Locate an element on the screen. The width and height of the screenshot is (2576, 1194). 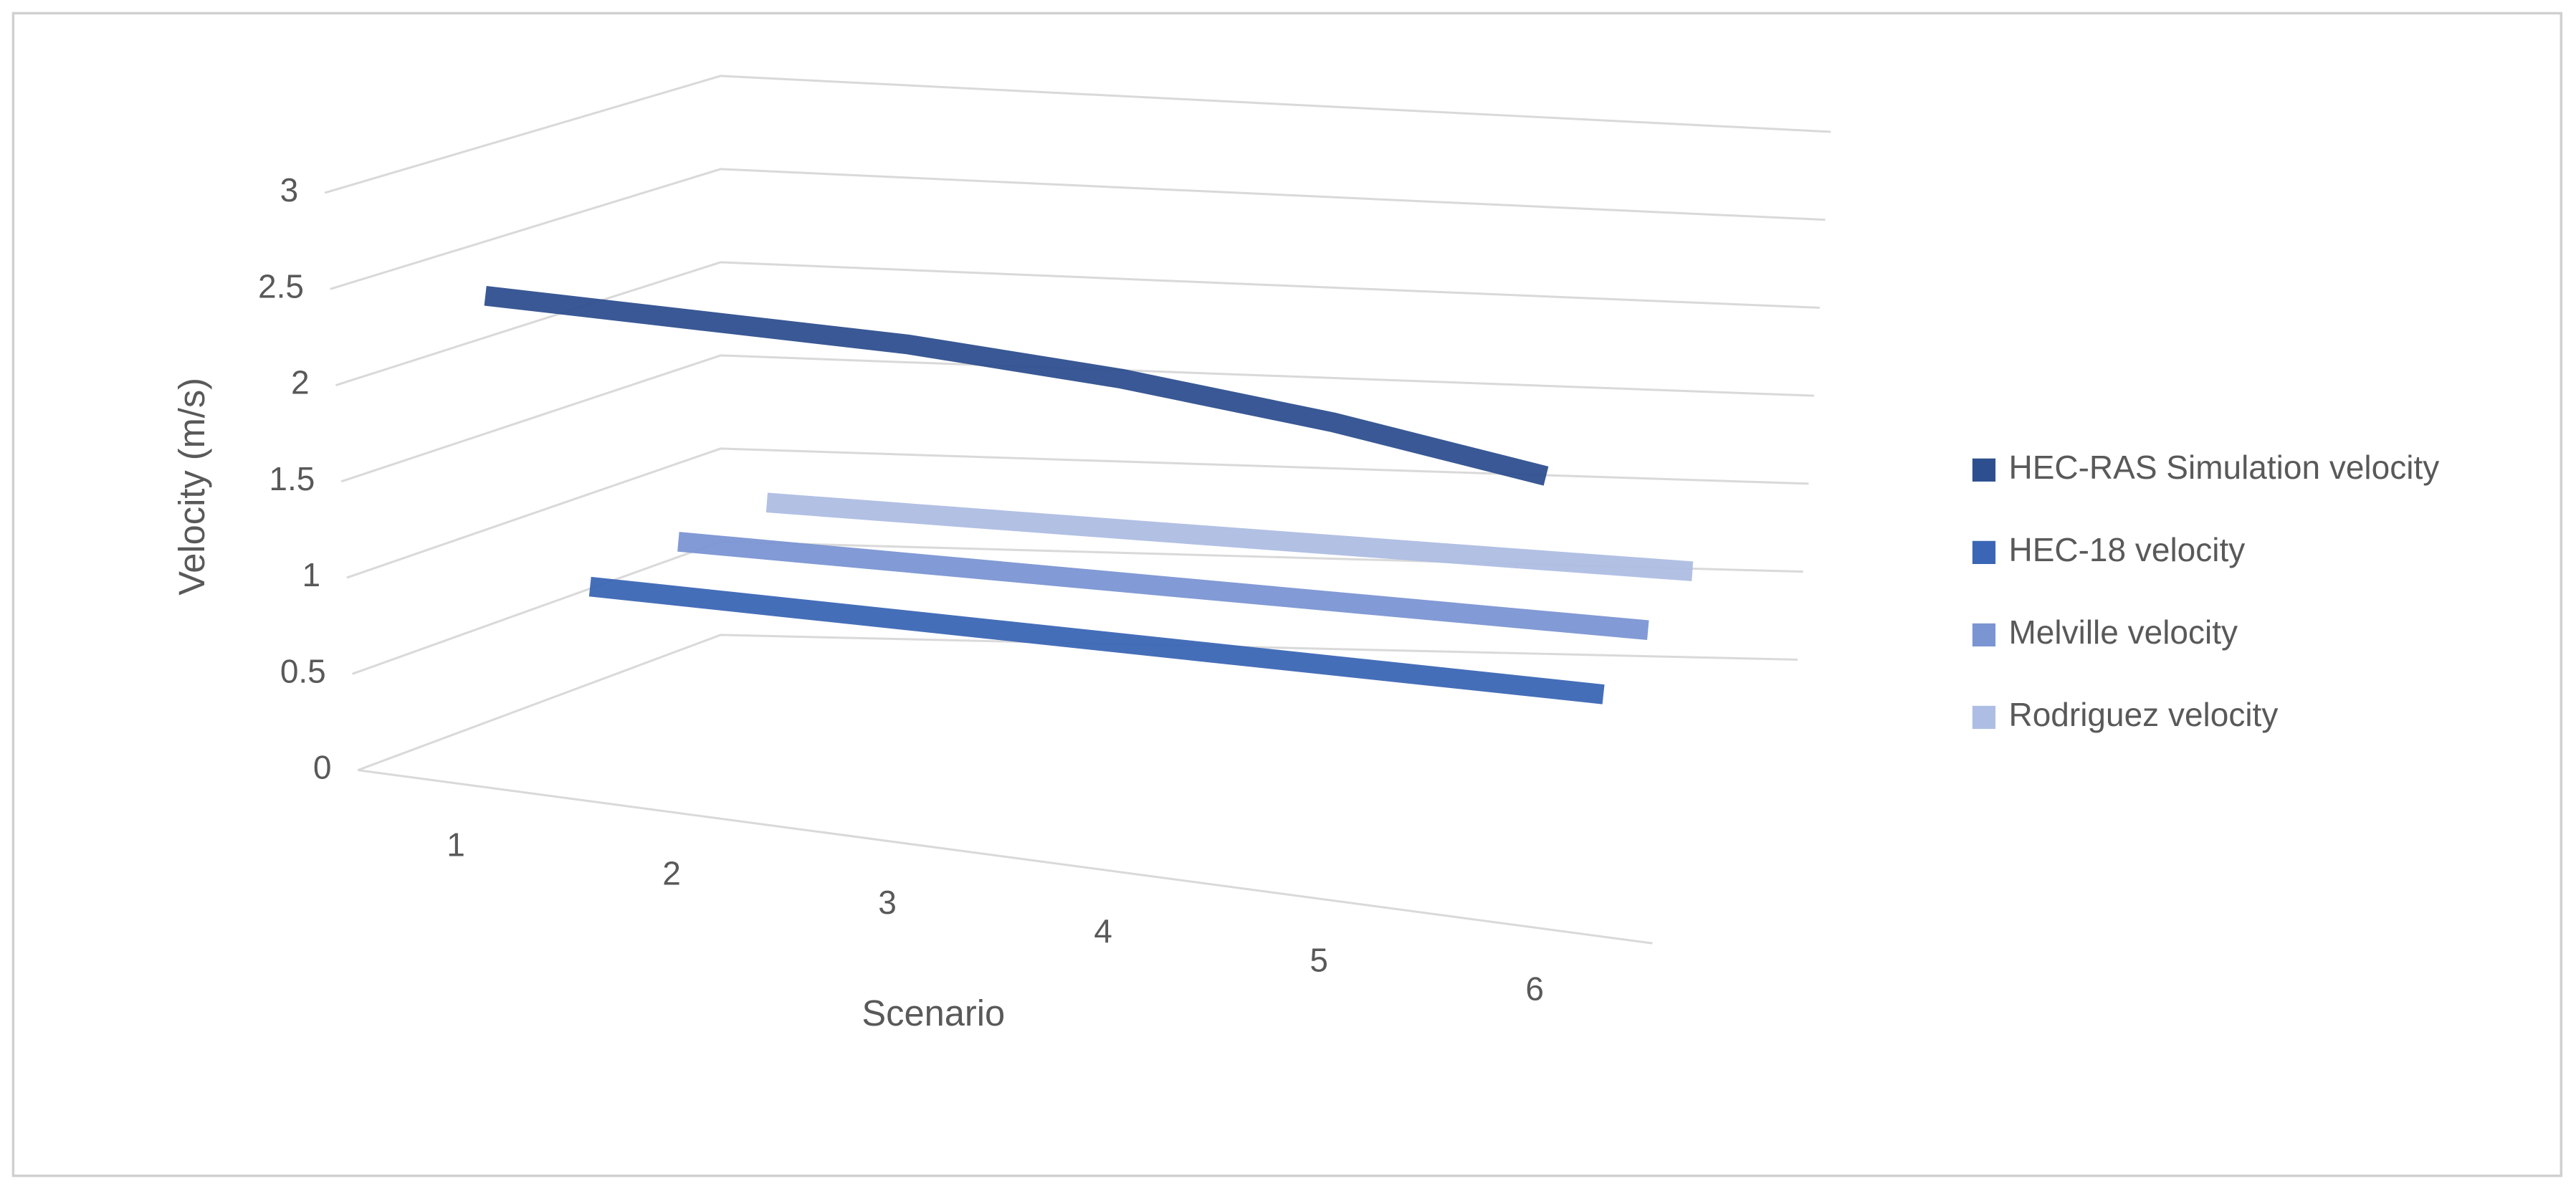
y-tick-label: 2 is located at coordinates (300, 382).